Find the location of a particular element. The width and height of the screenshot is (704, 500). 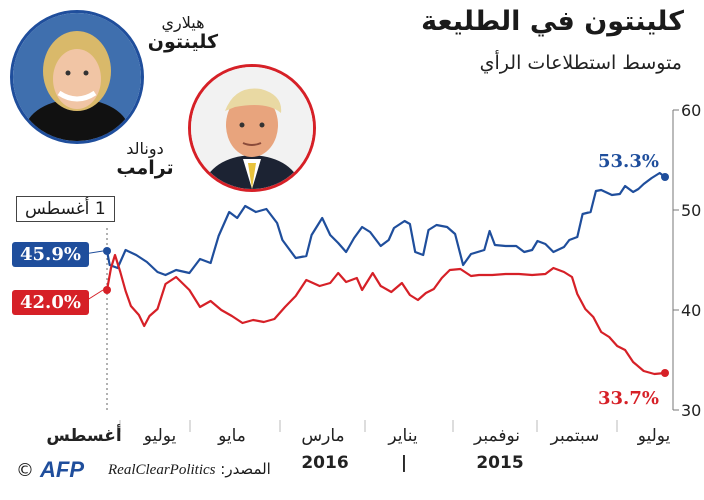

y-tick-label: 50 is located at coordinates (691, 210).